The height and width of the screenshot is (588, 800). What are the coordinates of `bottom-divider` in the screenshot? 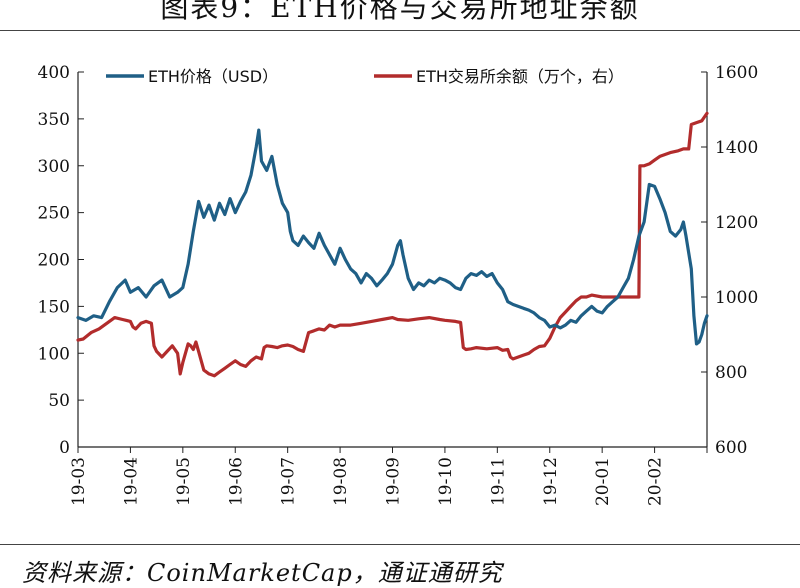 It's located at (400, 544).